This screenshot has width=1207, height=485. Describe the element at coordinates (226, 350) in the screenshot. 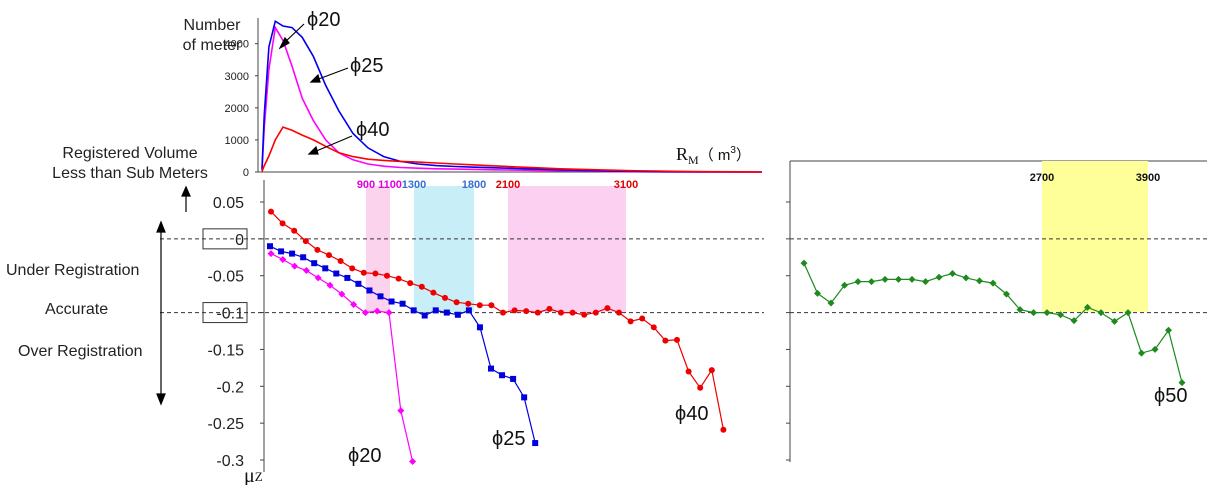

I see `y-tick-label: -0.15` at that location.